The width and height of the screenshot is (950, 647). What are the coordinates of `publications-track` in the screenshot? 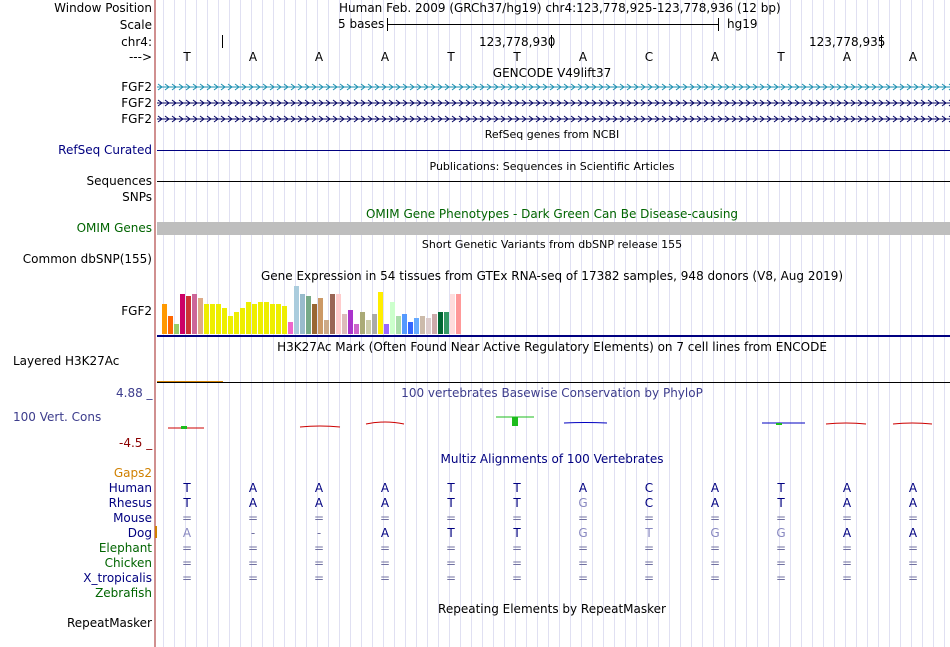 It's located at (553, 181).